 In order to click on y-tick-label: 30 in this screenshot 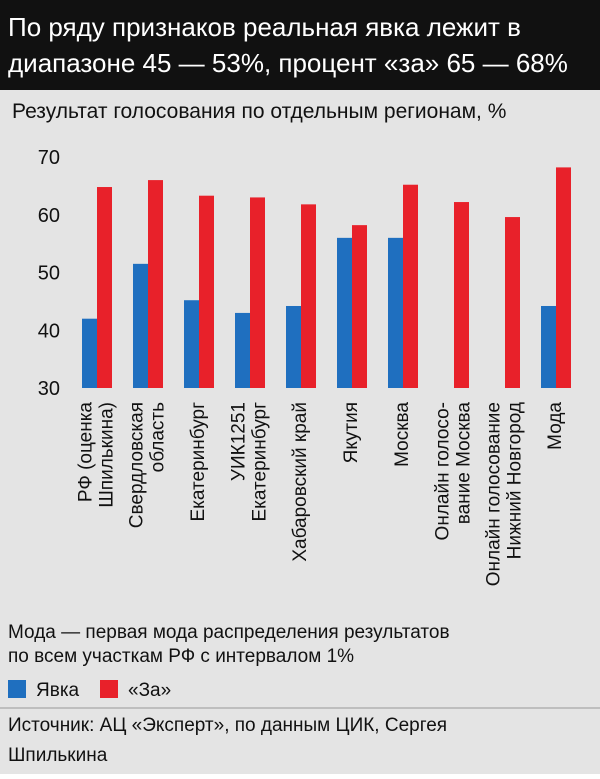, I will do `click(49, 389)`.